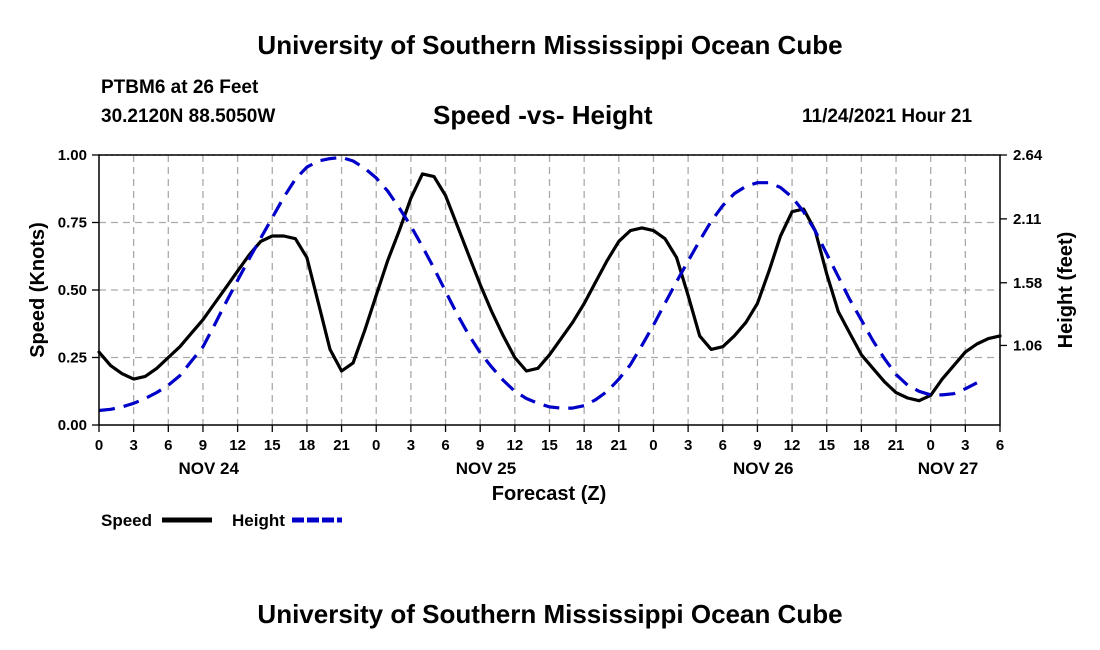 This screenshot has width=1100, height=650. What do you see at coordinates (1028, 155) in the screenshot?
I see `y2-tick-label: 2.64` at bounding box center [1028, 155].